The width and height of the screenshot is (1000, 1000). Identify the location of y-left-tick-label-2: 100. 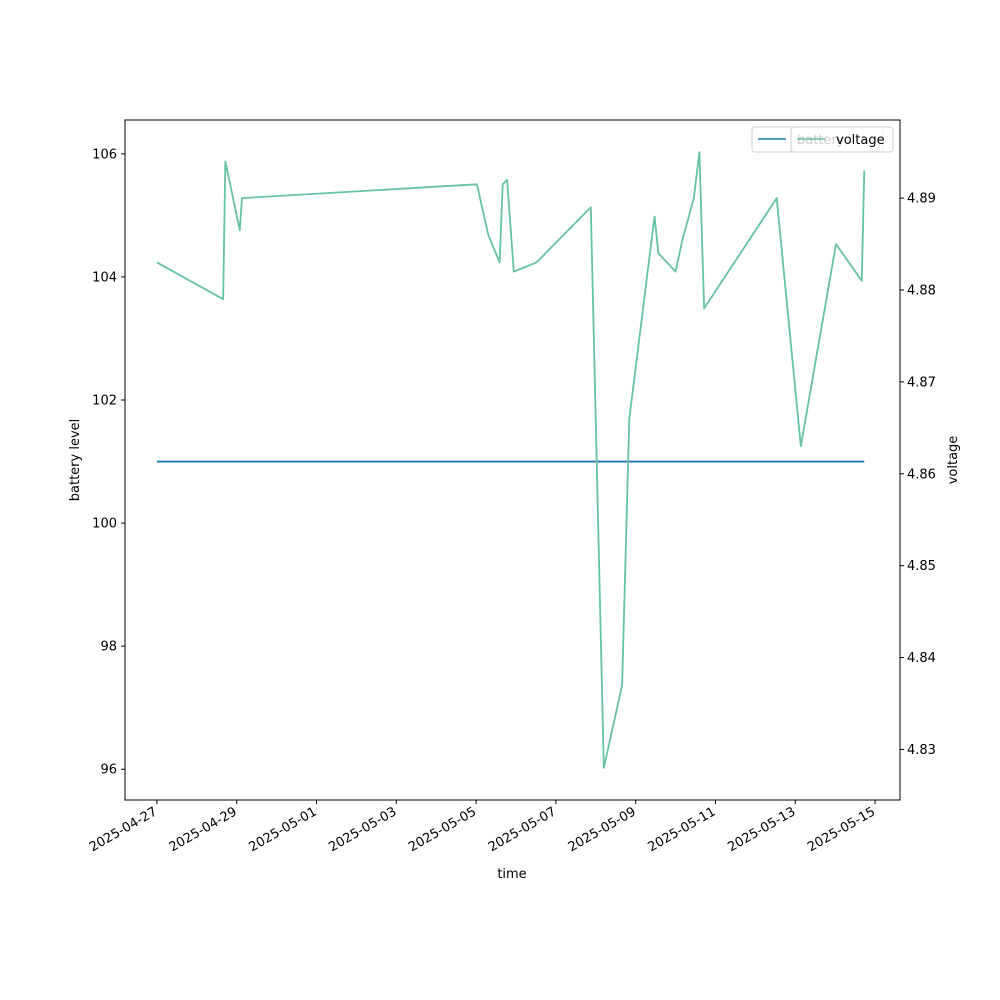
(104, 524).